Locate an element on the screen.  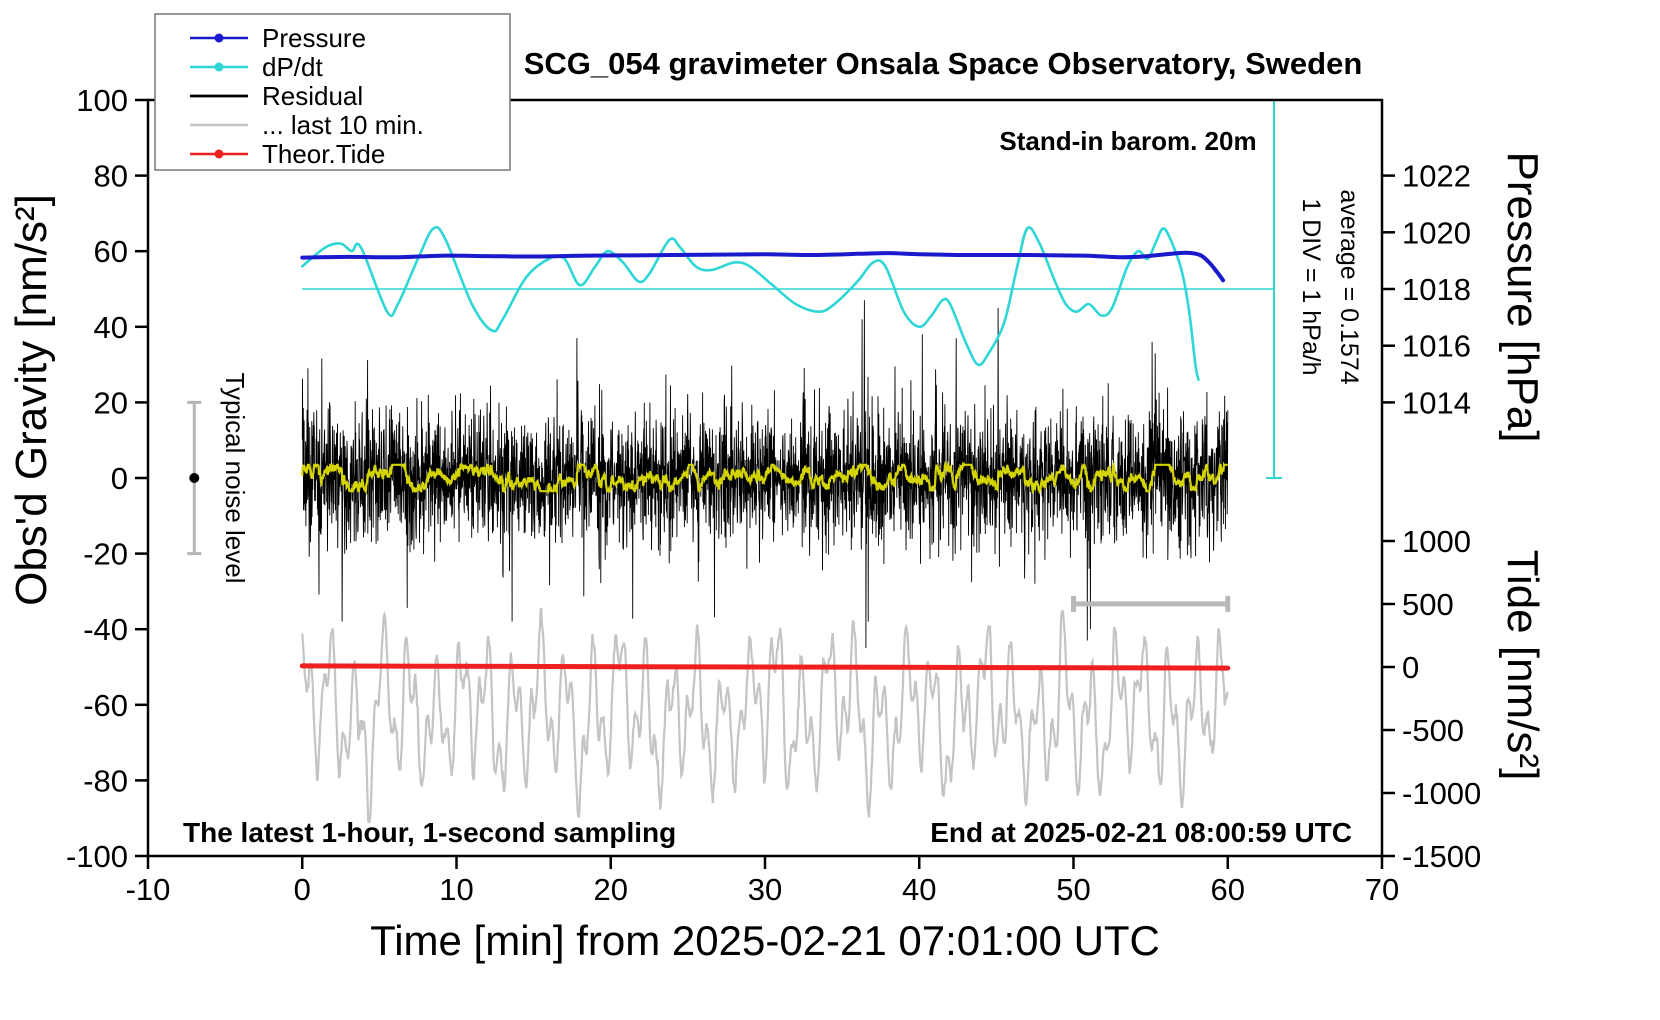
legend-label: dP/dt is located at coordinates (292, 67).